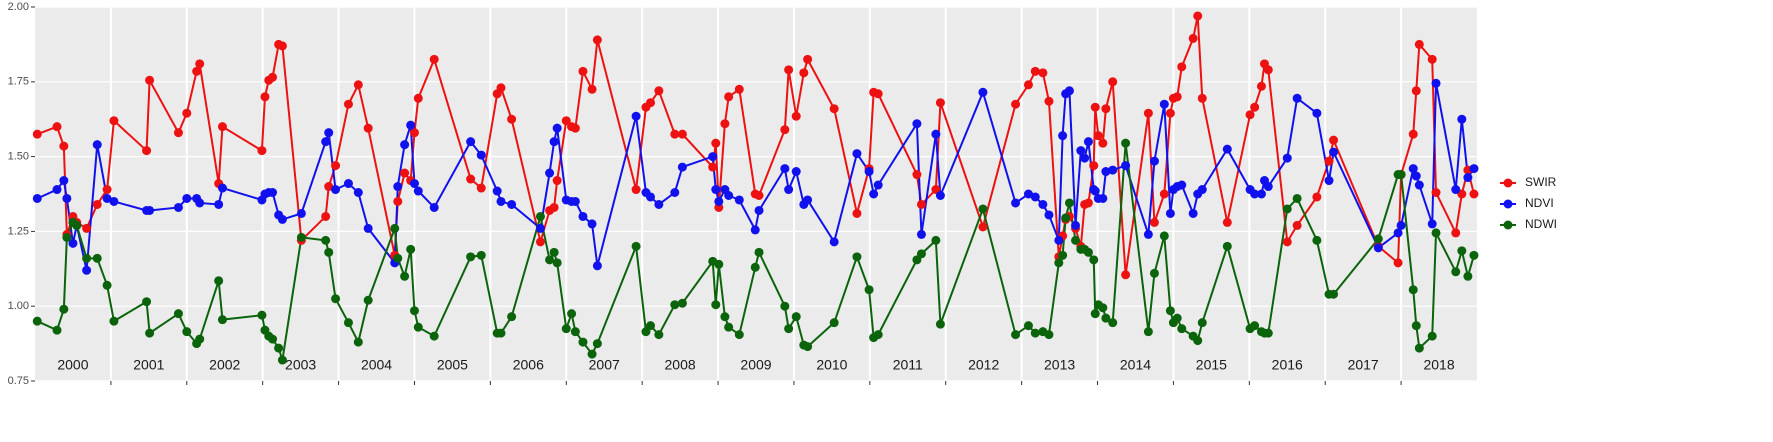 The height and width of the screenshot is (442, 1773). I want to click on y-tick-label: 1.50, so click(18, 157).